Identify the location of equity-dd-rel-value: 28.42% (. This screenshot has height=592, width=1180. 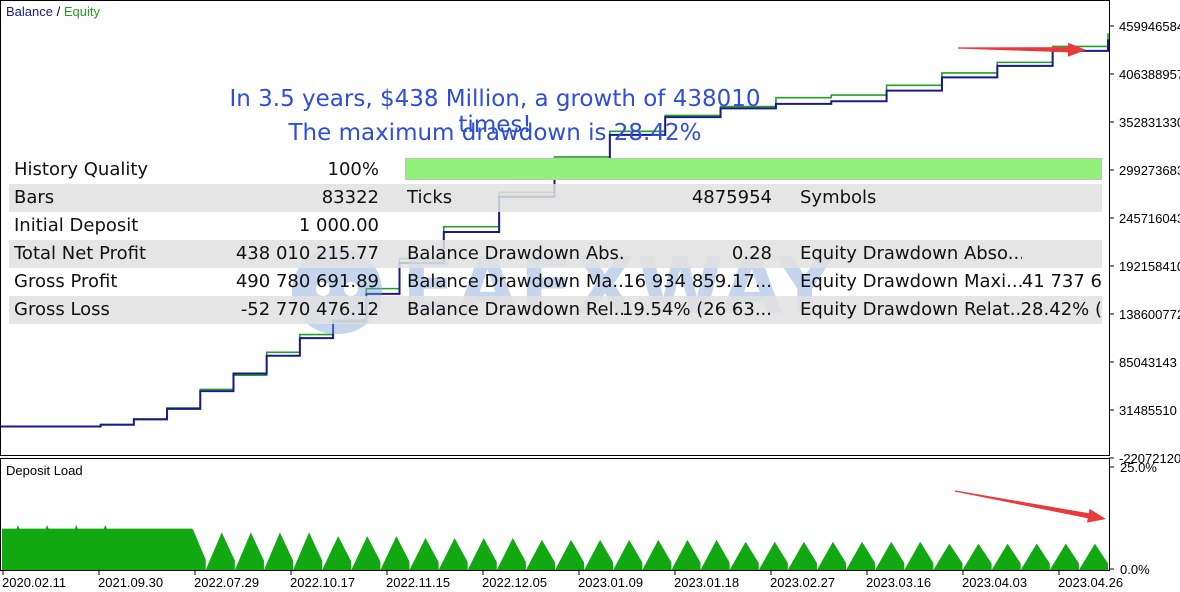
(1061, 309).